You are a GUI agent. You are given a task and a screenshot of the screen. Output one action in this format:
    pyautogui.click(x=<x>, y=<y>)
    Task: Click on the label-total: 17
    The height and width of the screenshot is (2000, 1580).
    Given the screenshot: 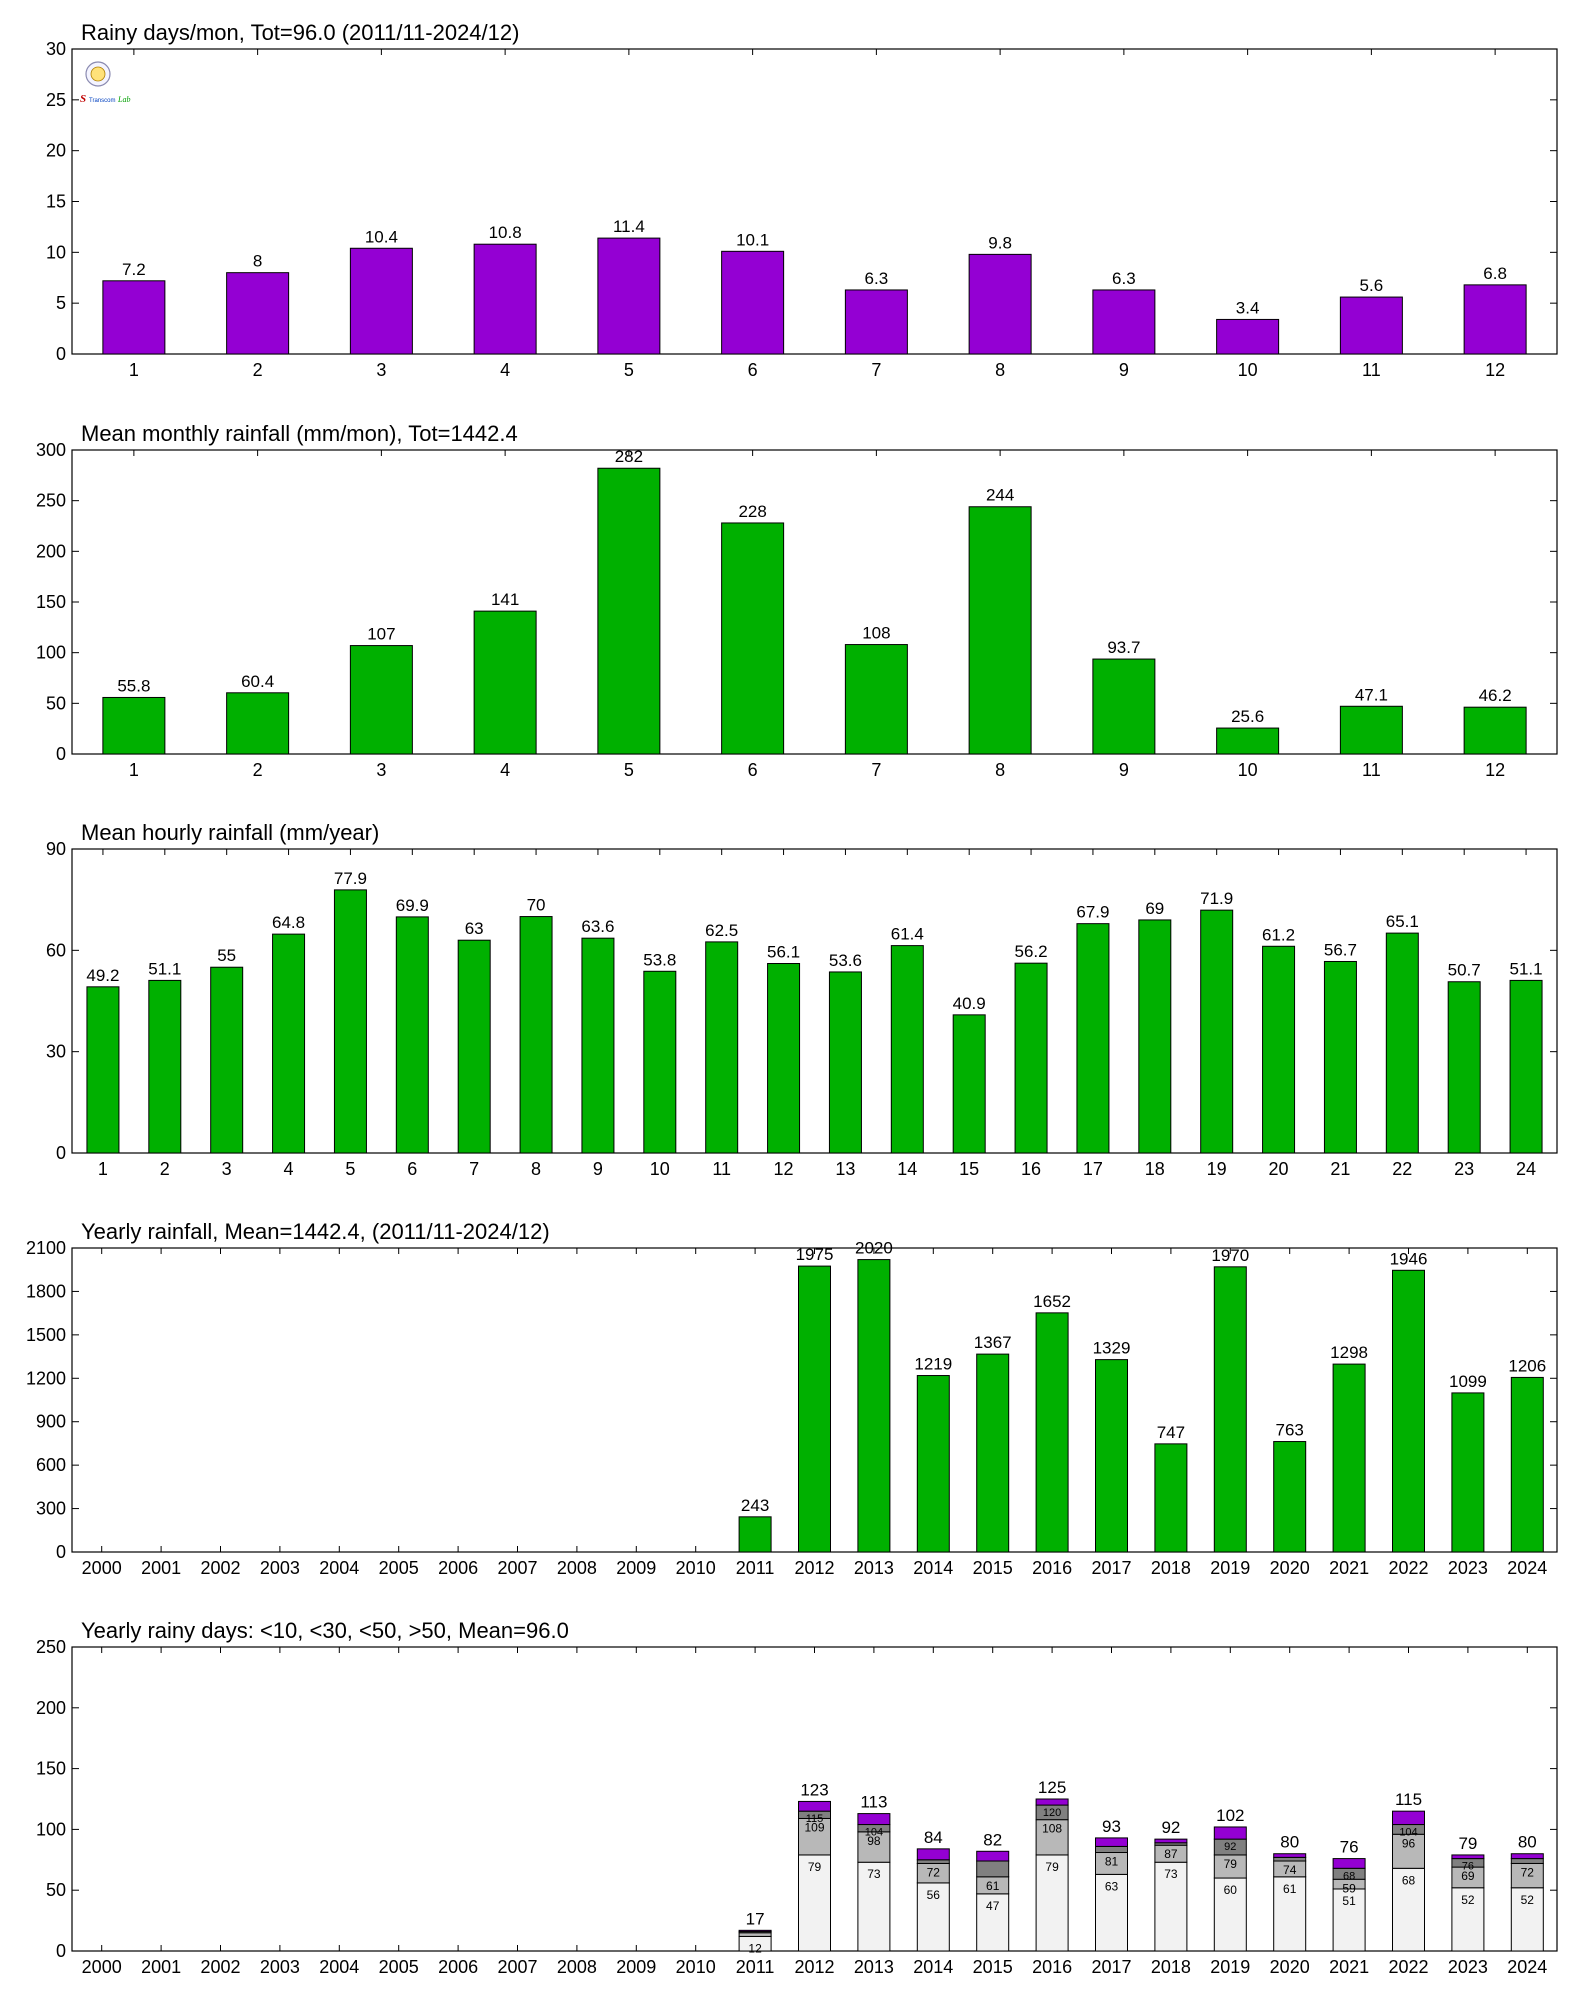 What is the action you would take?
    pyautogui.click(x=755, y=1918)
    